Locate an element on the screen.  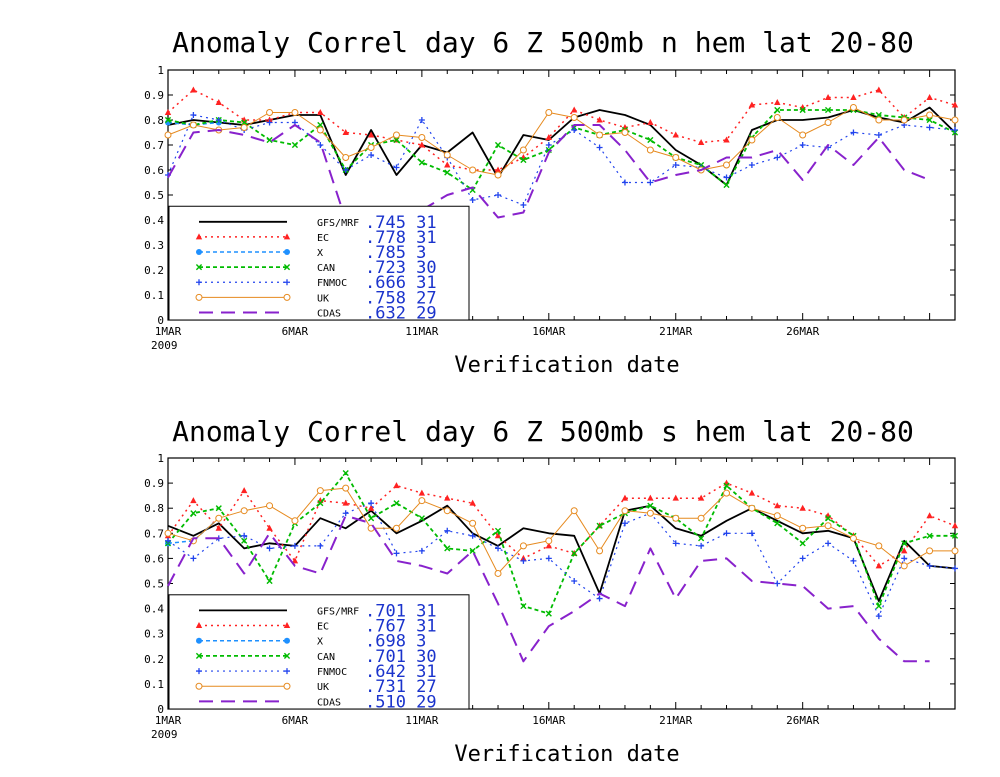
legend-entry: UK .758 27 is located at coordinates (316, 298).